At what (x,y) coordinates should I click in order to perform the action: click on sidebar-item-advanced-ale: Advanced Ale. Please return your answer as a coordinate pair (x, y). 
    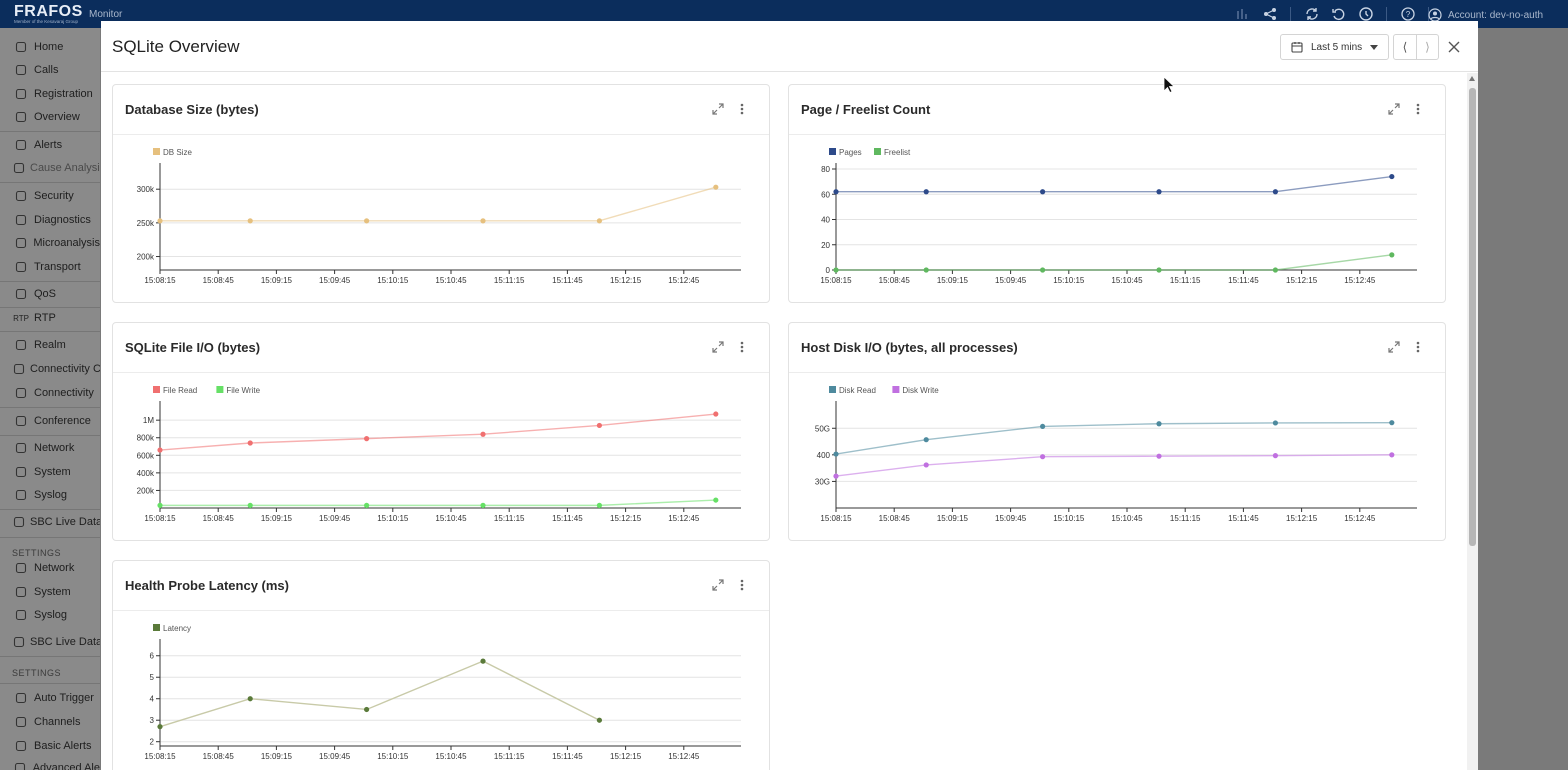
    Looking at the image, I should click on (50, 763).